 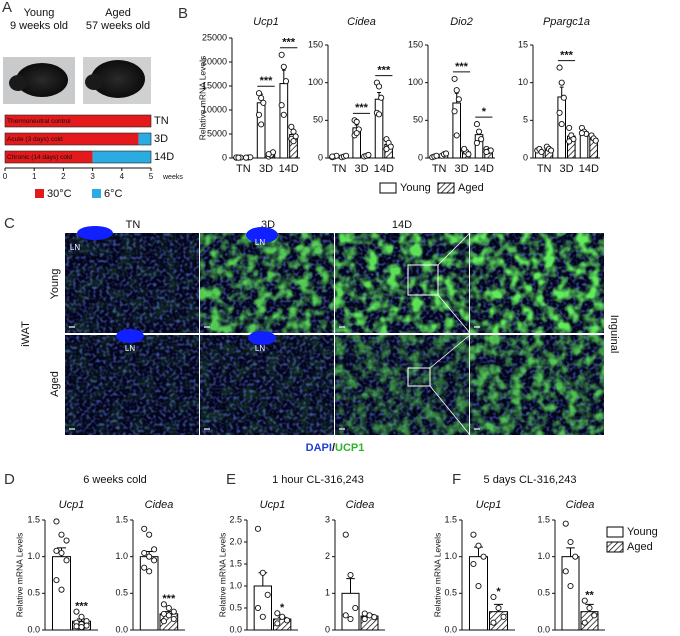 I want to click on bar-label: Thermoneutral control, so click(x=39, y=121).